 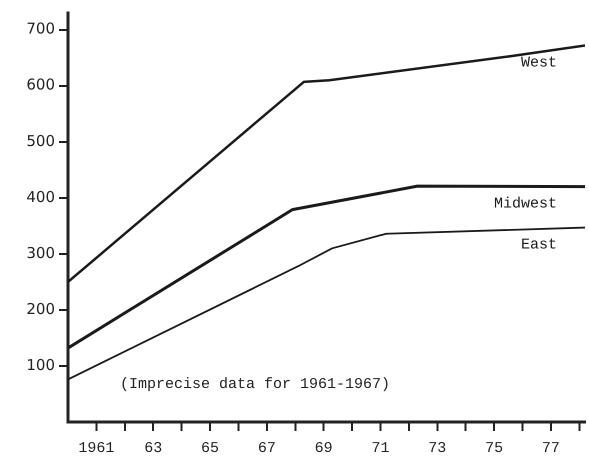 I want to click on y-tick-label: 700, so click(x=40, y=29).